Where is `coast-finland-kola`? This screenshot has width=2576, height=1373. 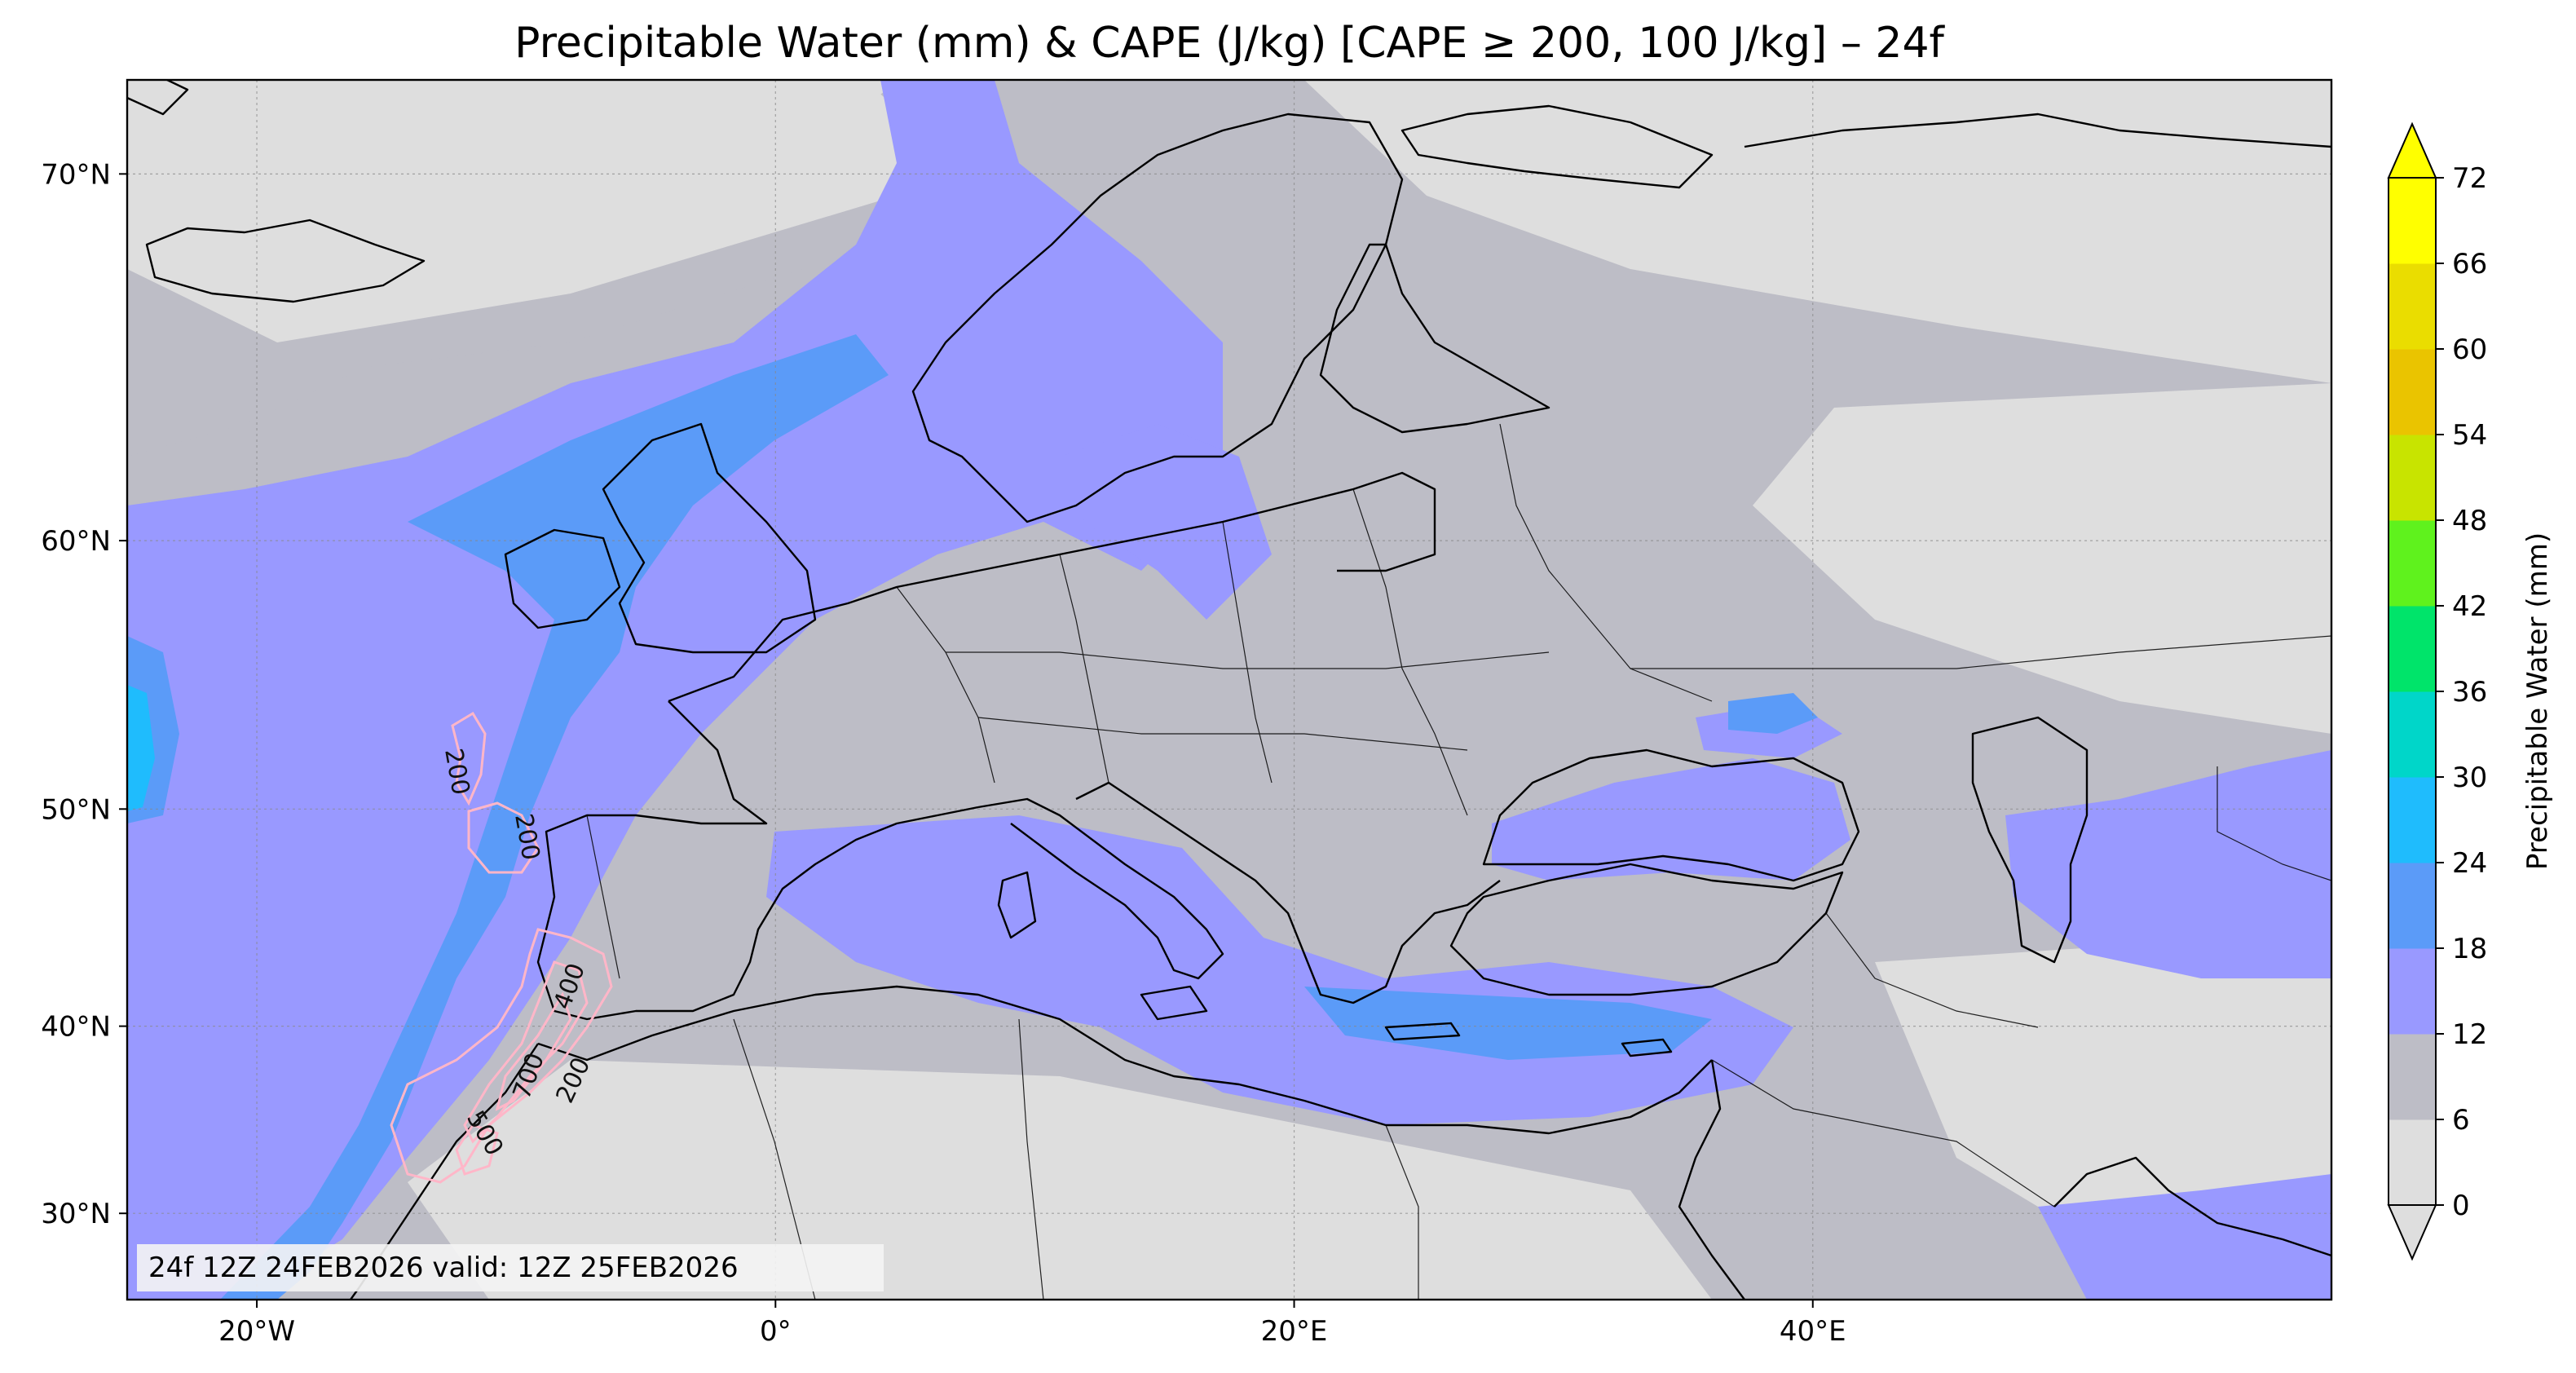 coast-finland-kola is located at coordinates (1516, 269).